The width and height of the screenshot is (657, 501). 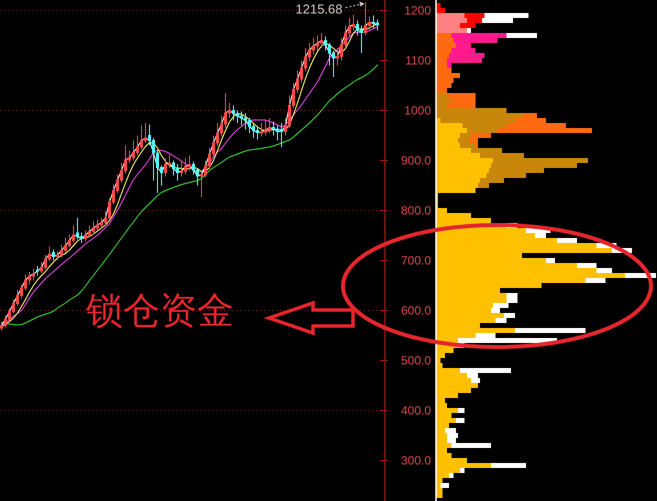 What do you see at coordinates (416, 361) in the screenshot?
I see `y-tick-label: 500.0` at bounding box center [416, 361].